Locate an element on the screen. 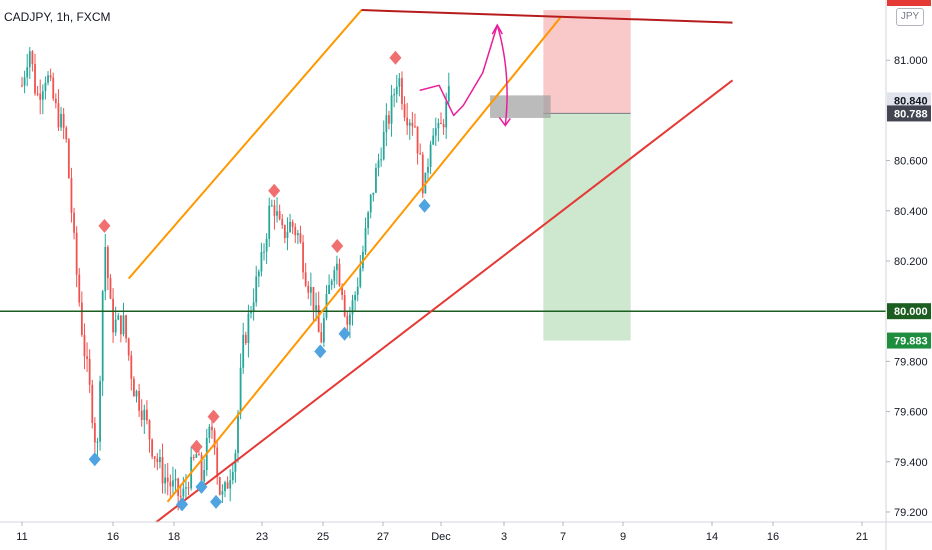 The width and height of the screenshot is (932, 550). x-tick-label: 9 is located at coordinates (623, 537).